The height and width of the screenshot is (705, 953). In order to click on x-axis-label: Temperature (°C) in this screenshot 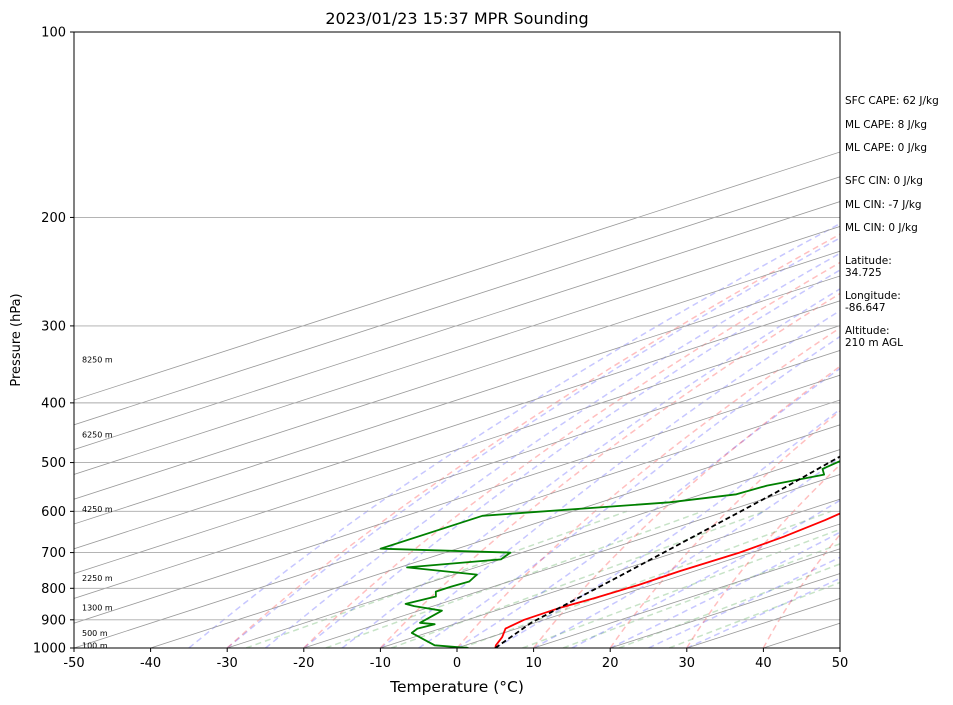, I will do `click(456, 687)`.